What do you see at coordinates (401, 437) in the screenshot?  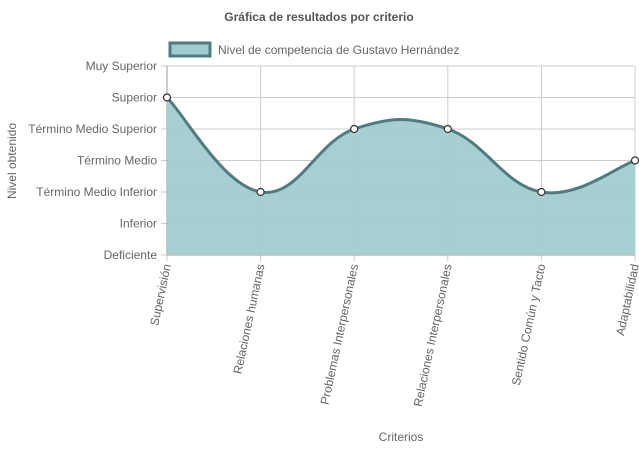 I see `x-axis-label: Criterios` at bounding box center [401, 437].